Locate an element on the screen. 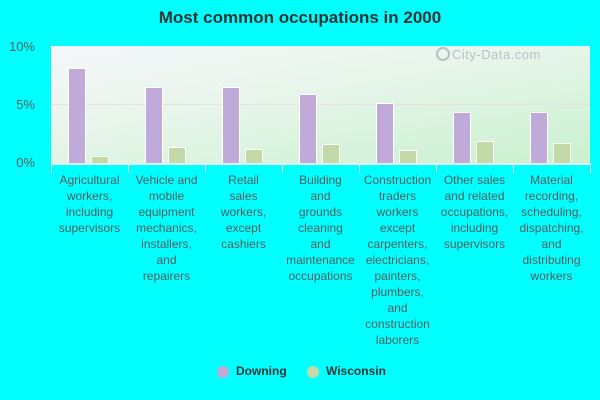 The height and width of the screenshot is (400, 600). legend-label-wisconsin: Wisconsin is located at coordinates (356, 371).